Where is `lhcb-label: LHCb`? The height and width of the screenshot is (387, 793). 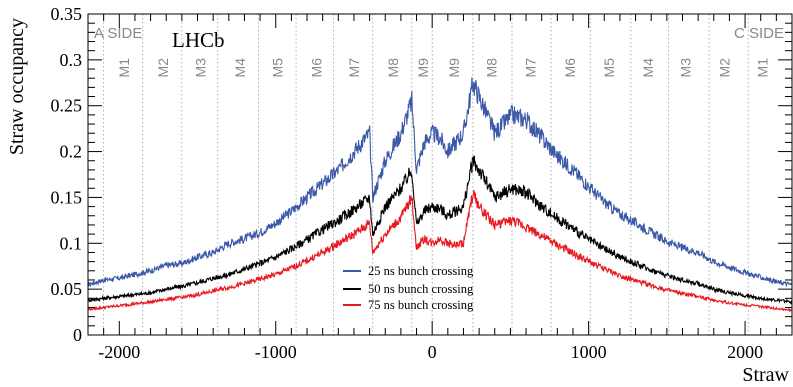 lhcb-label: LHCb is located at coordinates (198, 40).